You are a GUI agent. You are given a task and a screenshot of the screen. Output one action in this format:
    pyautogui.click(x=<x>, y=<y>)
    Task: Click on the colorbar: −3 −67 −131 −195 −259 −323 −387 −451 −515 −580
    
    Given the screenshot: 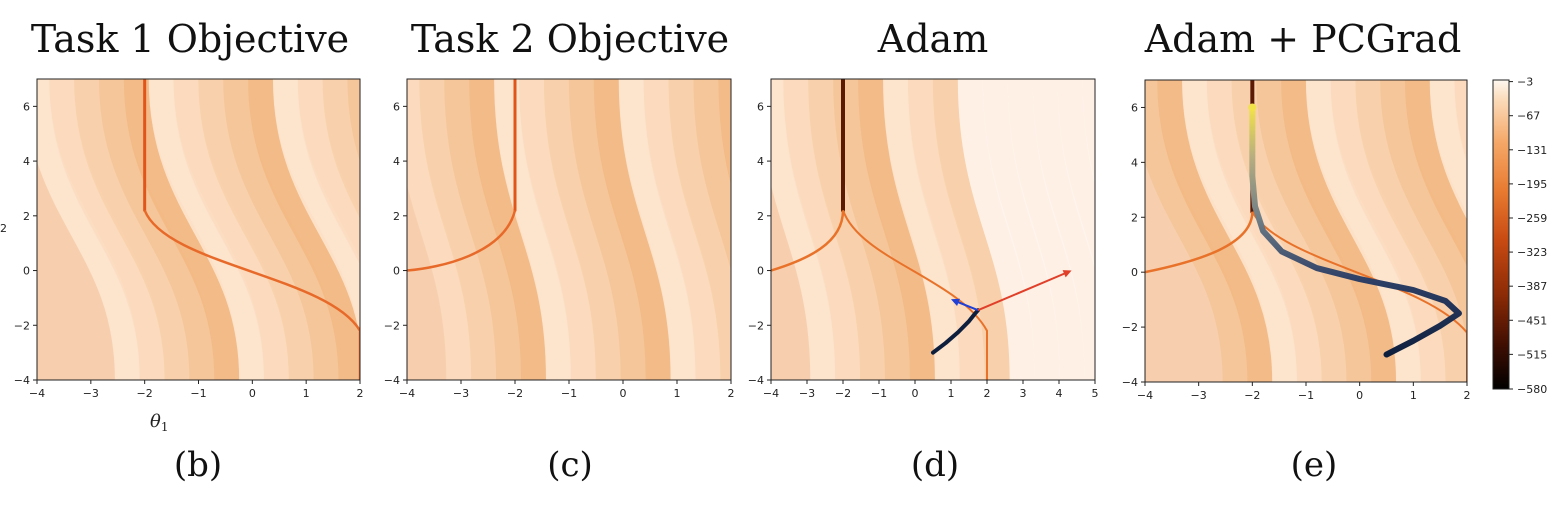 What is the action you would take?
    pyautogui.click(x=1519, y=236)
    